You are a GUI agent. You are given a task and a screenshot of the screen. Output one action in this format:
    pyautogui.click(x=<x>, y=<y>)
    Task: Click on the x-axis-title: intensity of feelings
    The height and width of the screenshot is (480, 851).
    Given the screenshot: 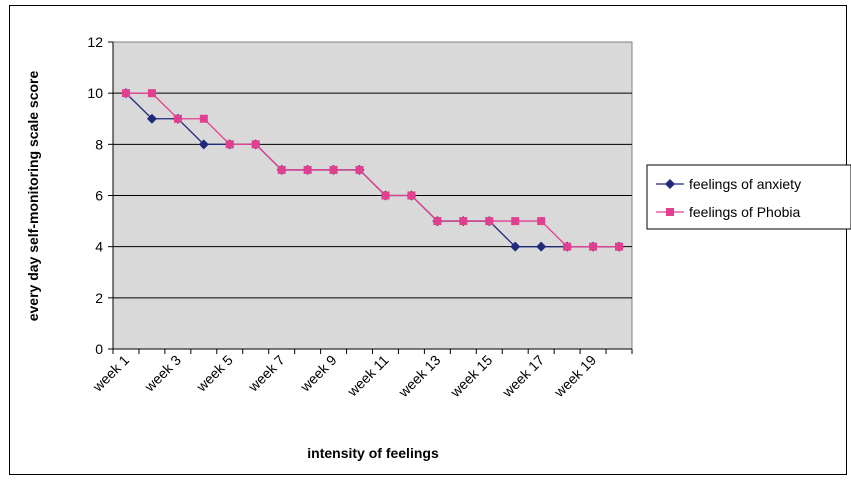 What is the action you would take?
    pyautogui.click(x=373, y=453)
    